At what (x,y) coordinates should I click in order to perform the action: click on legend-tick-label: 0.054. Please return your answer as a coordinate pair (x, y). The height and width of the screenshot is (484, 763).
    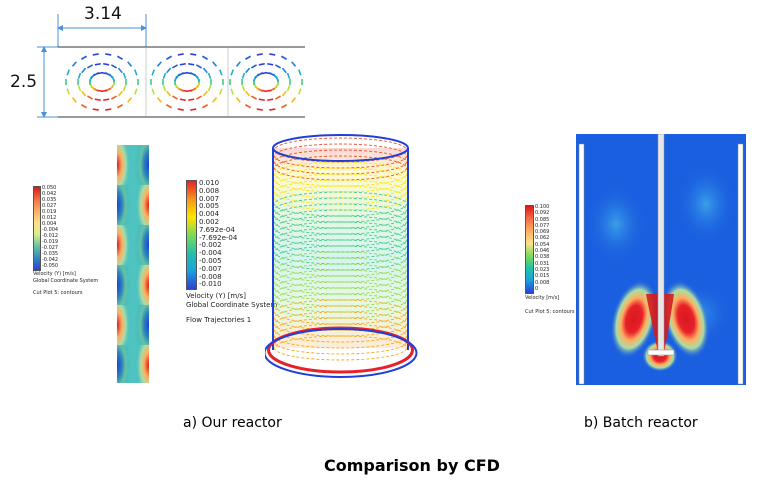
    Looking at the image, I should click on (542, 244).